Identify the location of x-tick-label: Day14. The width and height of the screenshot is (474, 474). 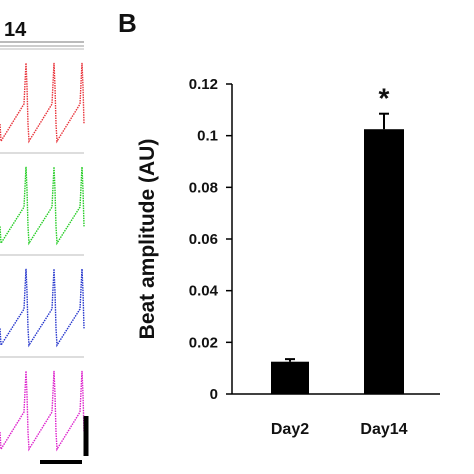
(383, 429).